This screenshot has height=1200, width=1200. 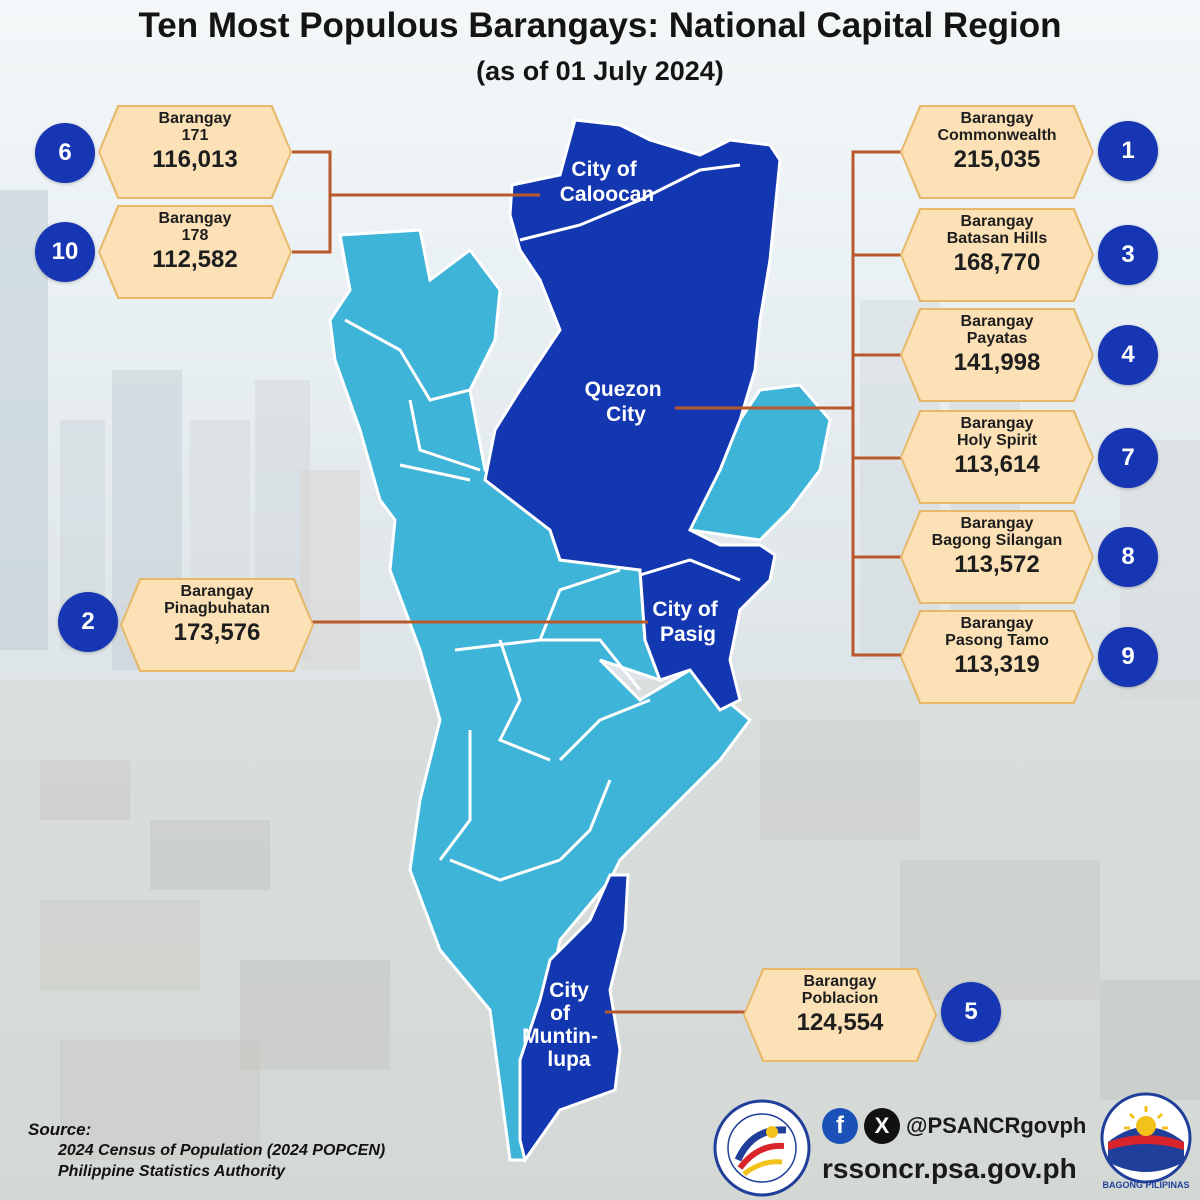 I want to click on badge-label: Poblacion, so click(x=840, y=998).